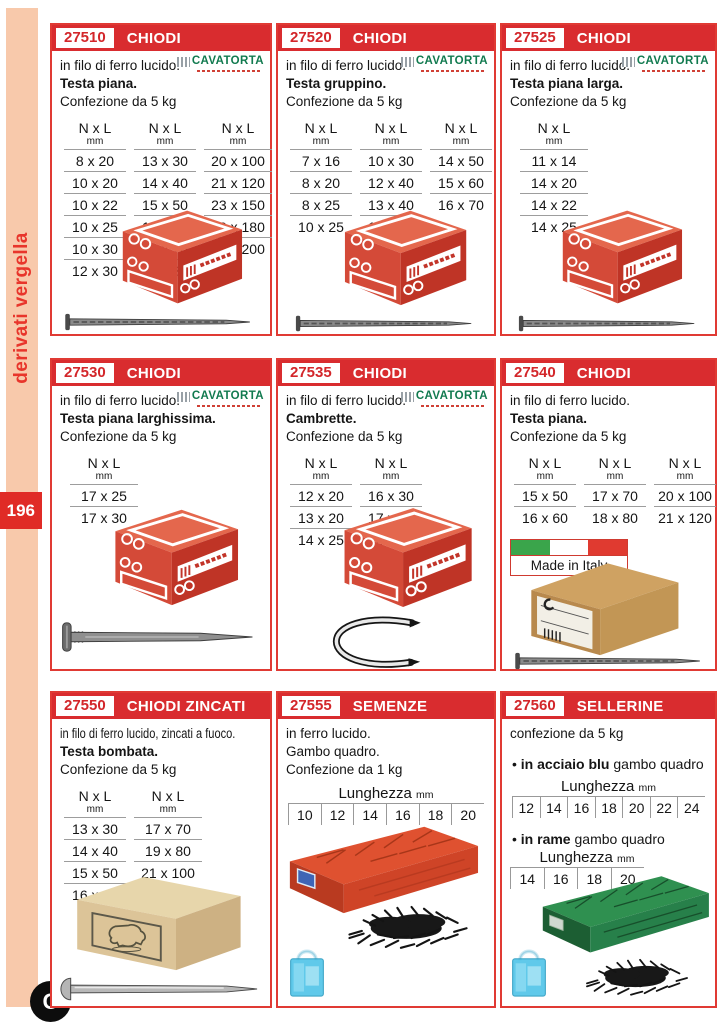 This screenshot has width=724, height=1024. Describe the element at coordinates (85, 38) in the screenshot. I see `product-code: 27510` at that location.